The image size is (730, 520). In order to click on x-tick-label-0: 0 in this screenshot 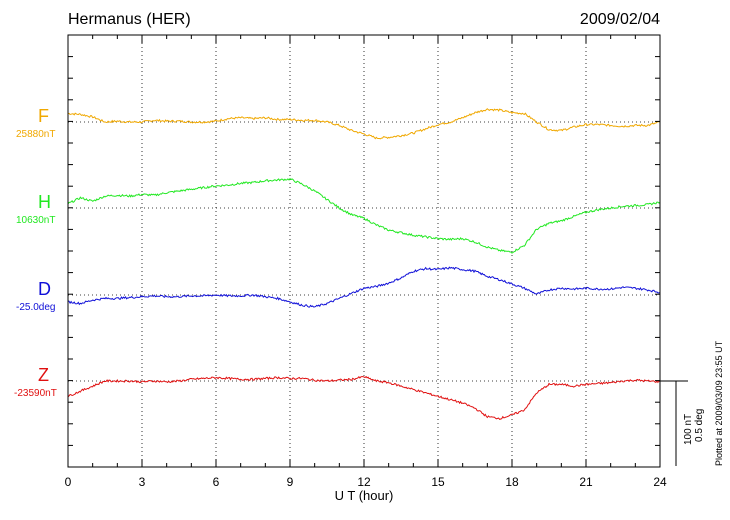, I will do `click(68, 482)`.